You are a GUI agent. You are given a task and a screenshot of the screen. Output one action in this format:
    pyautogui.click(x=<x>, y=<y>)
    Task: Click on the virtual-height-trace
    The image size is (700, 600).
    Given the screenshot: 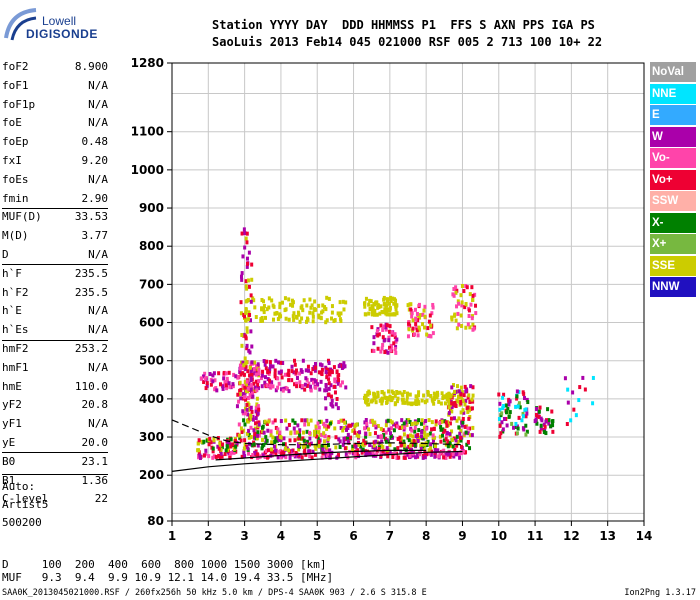 What is the action you would take?
    pyautogui.click(x=317, y=432)
    